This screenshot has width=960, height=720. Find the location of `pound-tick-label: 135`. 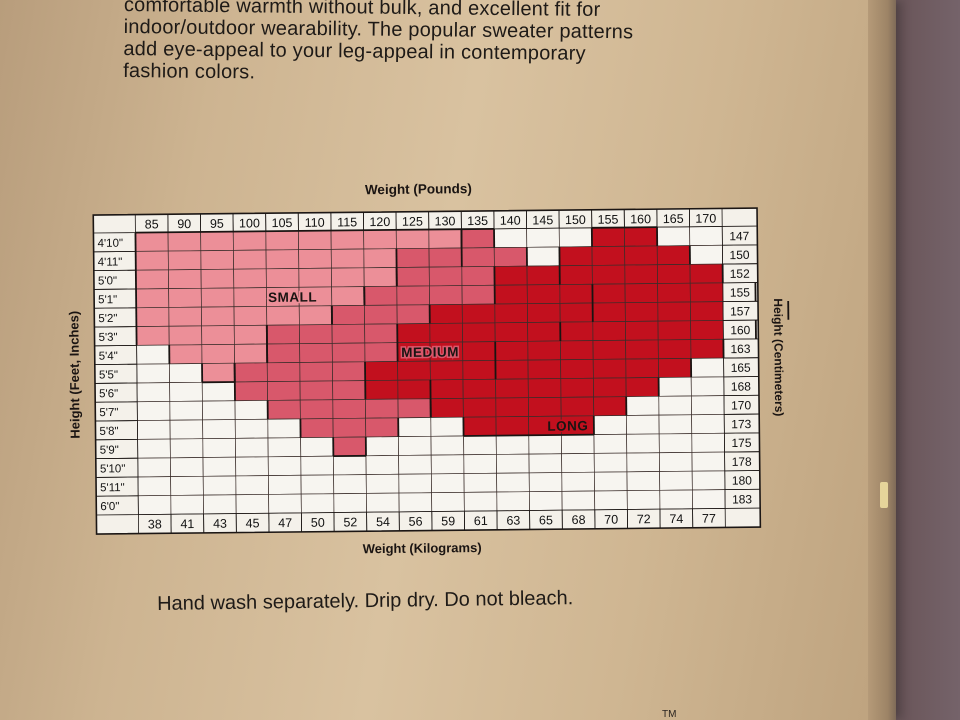

pound-tick-label: 135 is located at coordinates (477, 221).